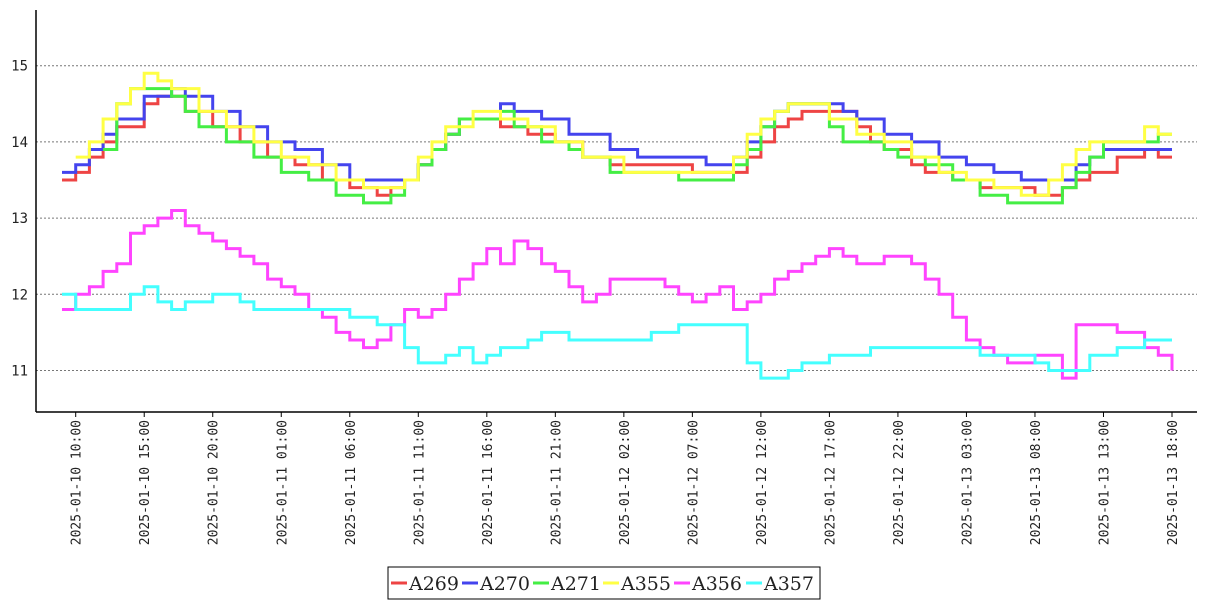 This screenshot has height=600, width=1207. Describe the element at coordinates (19, 143) in the screenshot. I see `y-tick-label: 14` at that location.